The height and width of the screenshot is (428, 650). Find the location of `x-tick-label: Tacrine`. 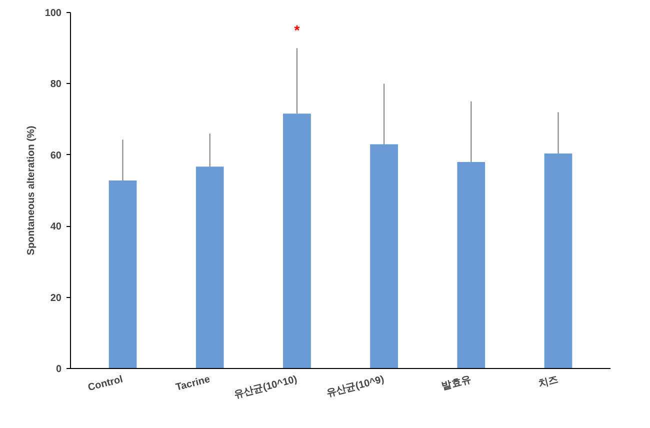

x-tick-label: Tacrine is located at coordinates (193, 384).